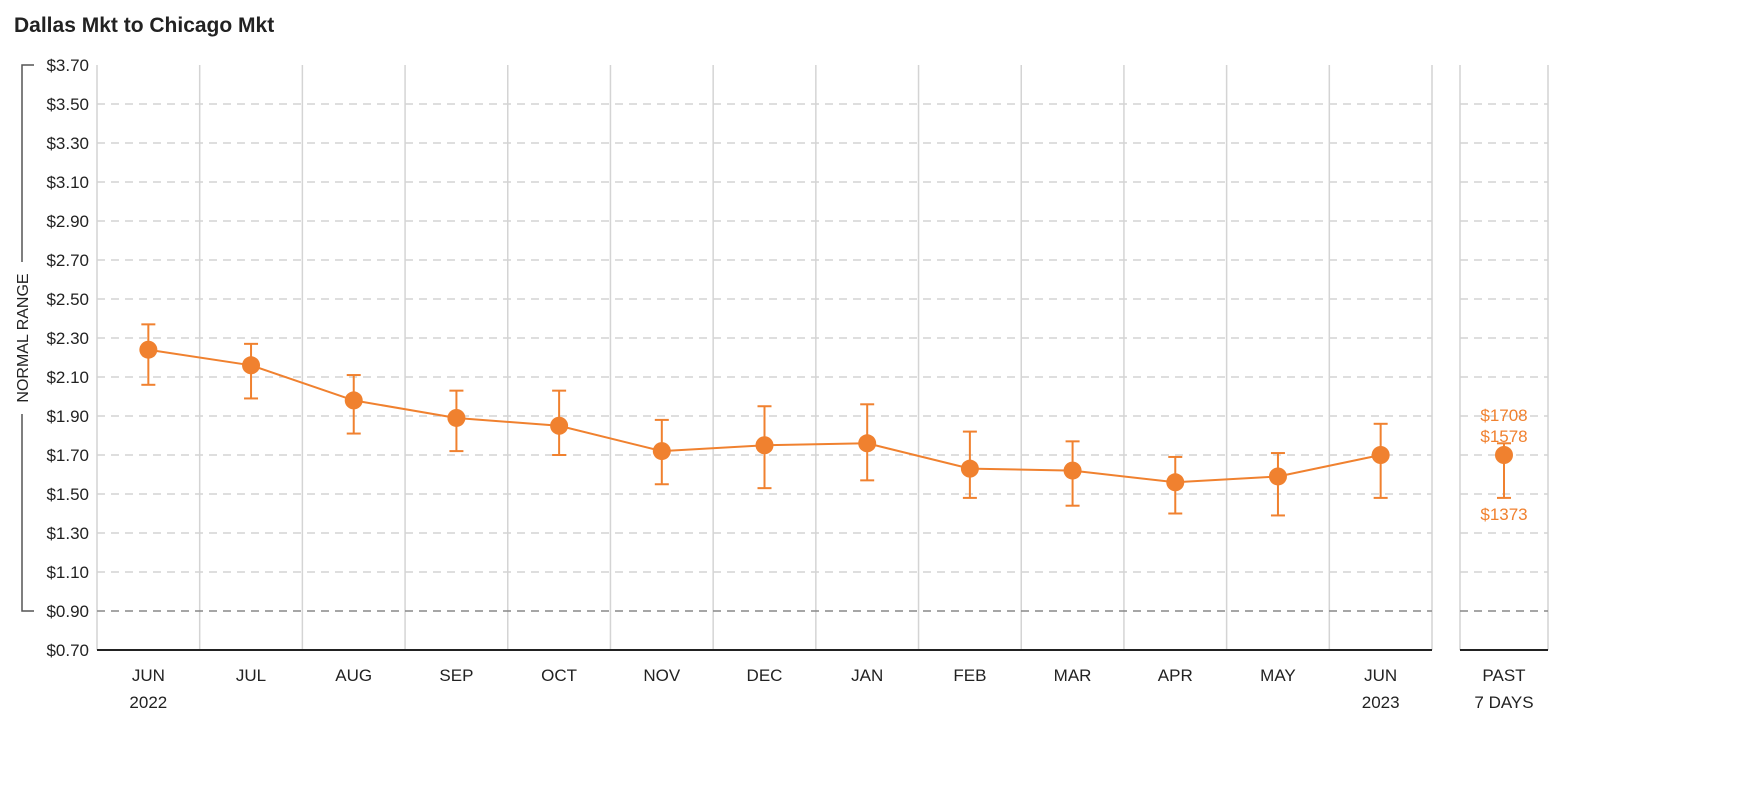 This screenshot has width=1754, height=792. What do you see at coordinates (1073, 675) in the screenshot?
I see `x-tick-label: MAR` at bounding box center [1073, 675].